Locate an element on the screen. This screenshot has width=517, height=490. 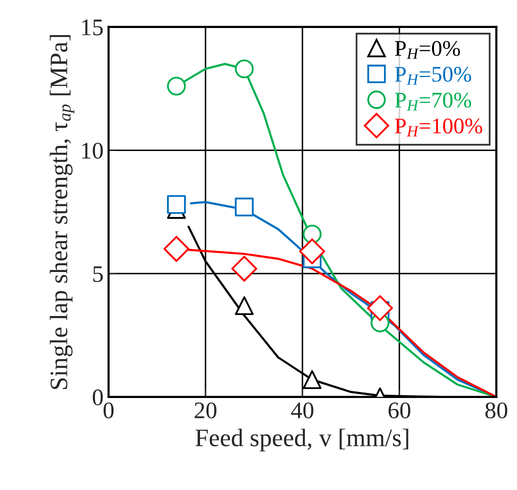
x-tick-label: 60 is located at coordinates (399, 410).